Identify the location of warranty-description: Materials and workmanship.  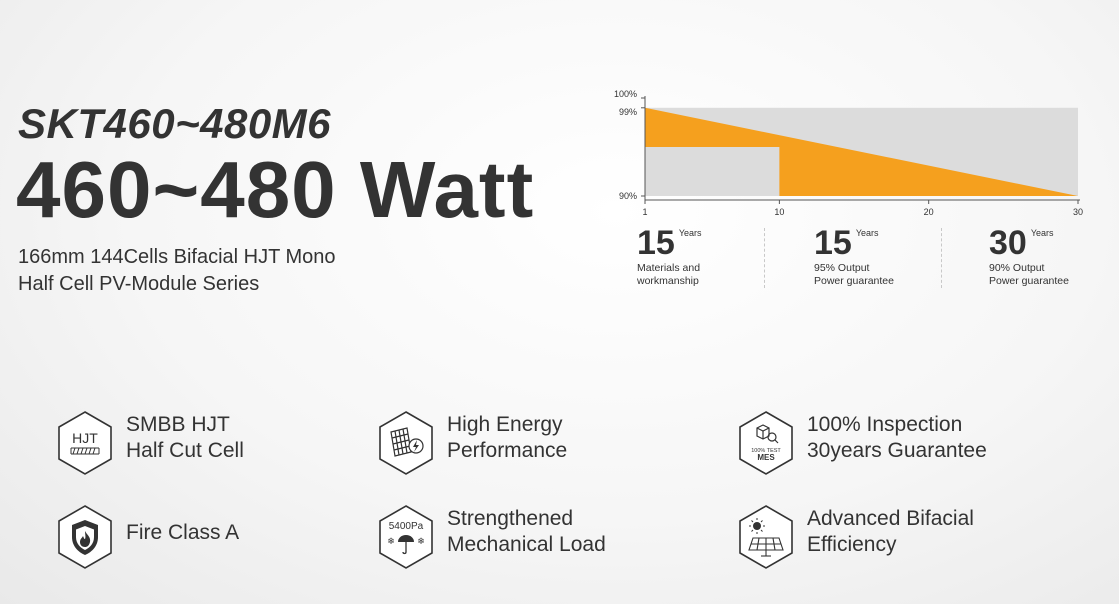
(712, 275).